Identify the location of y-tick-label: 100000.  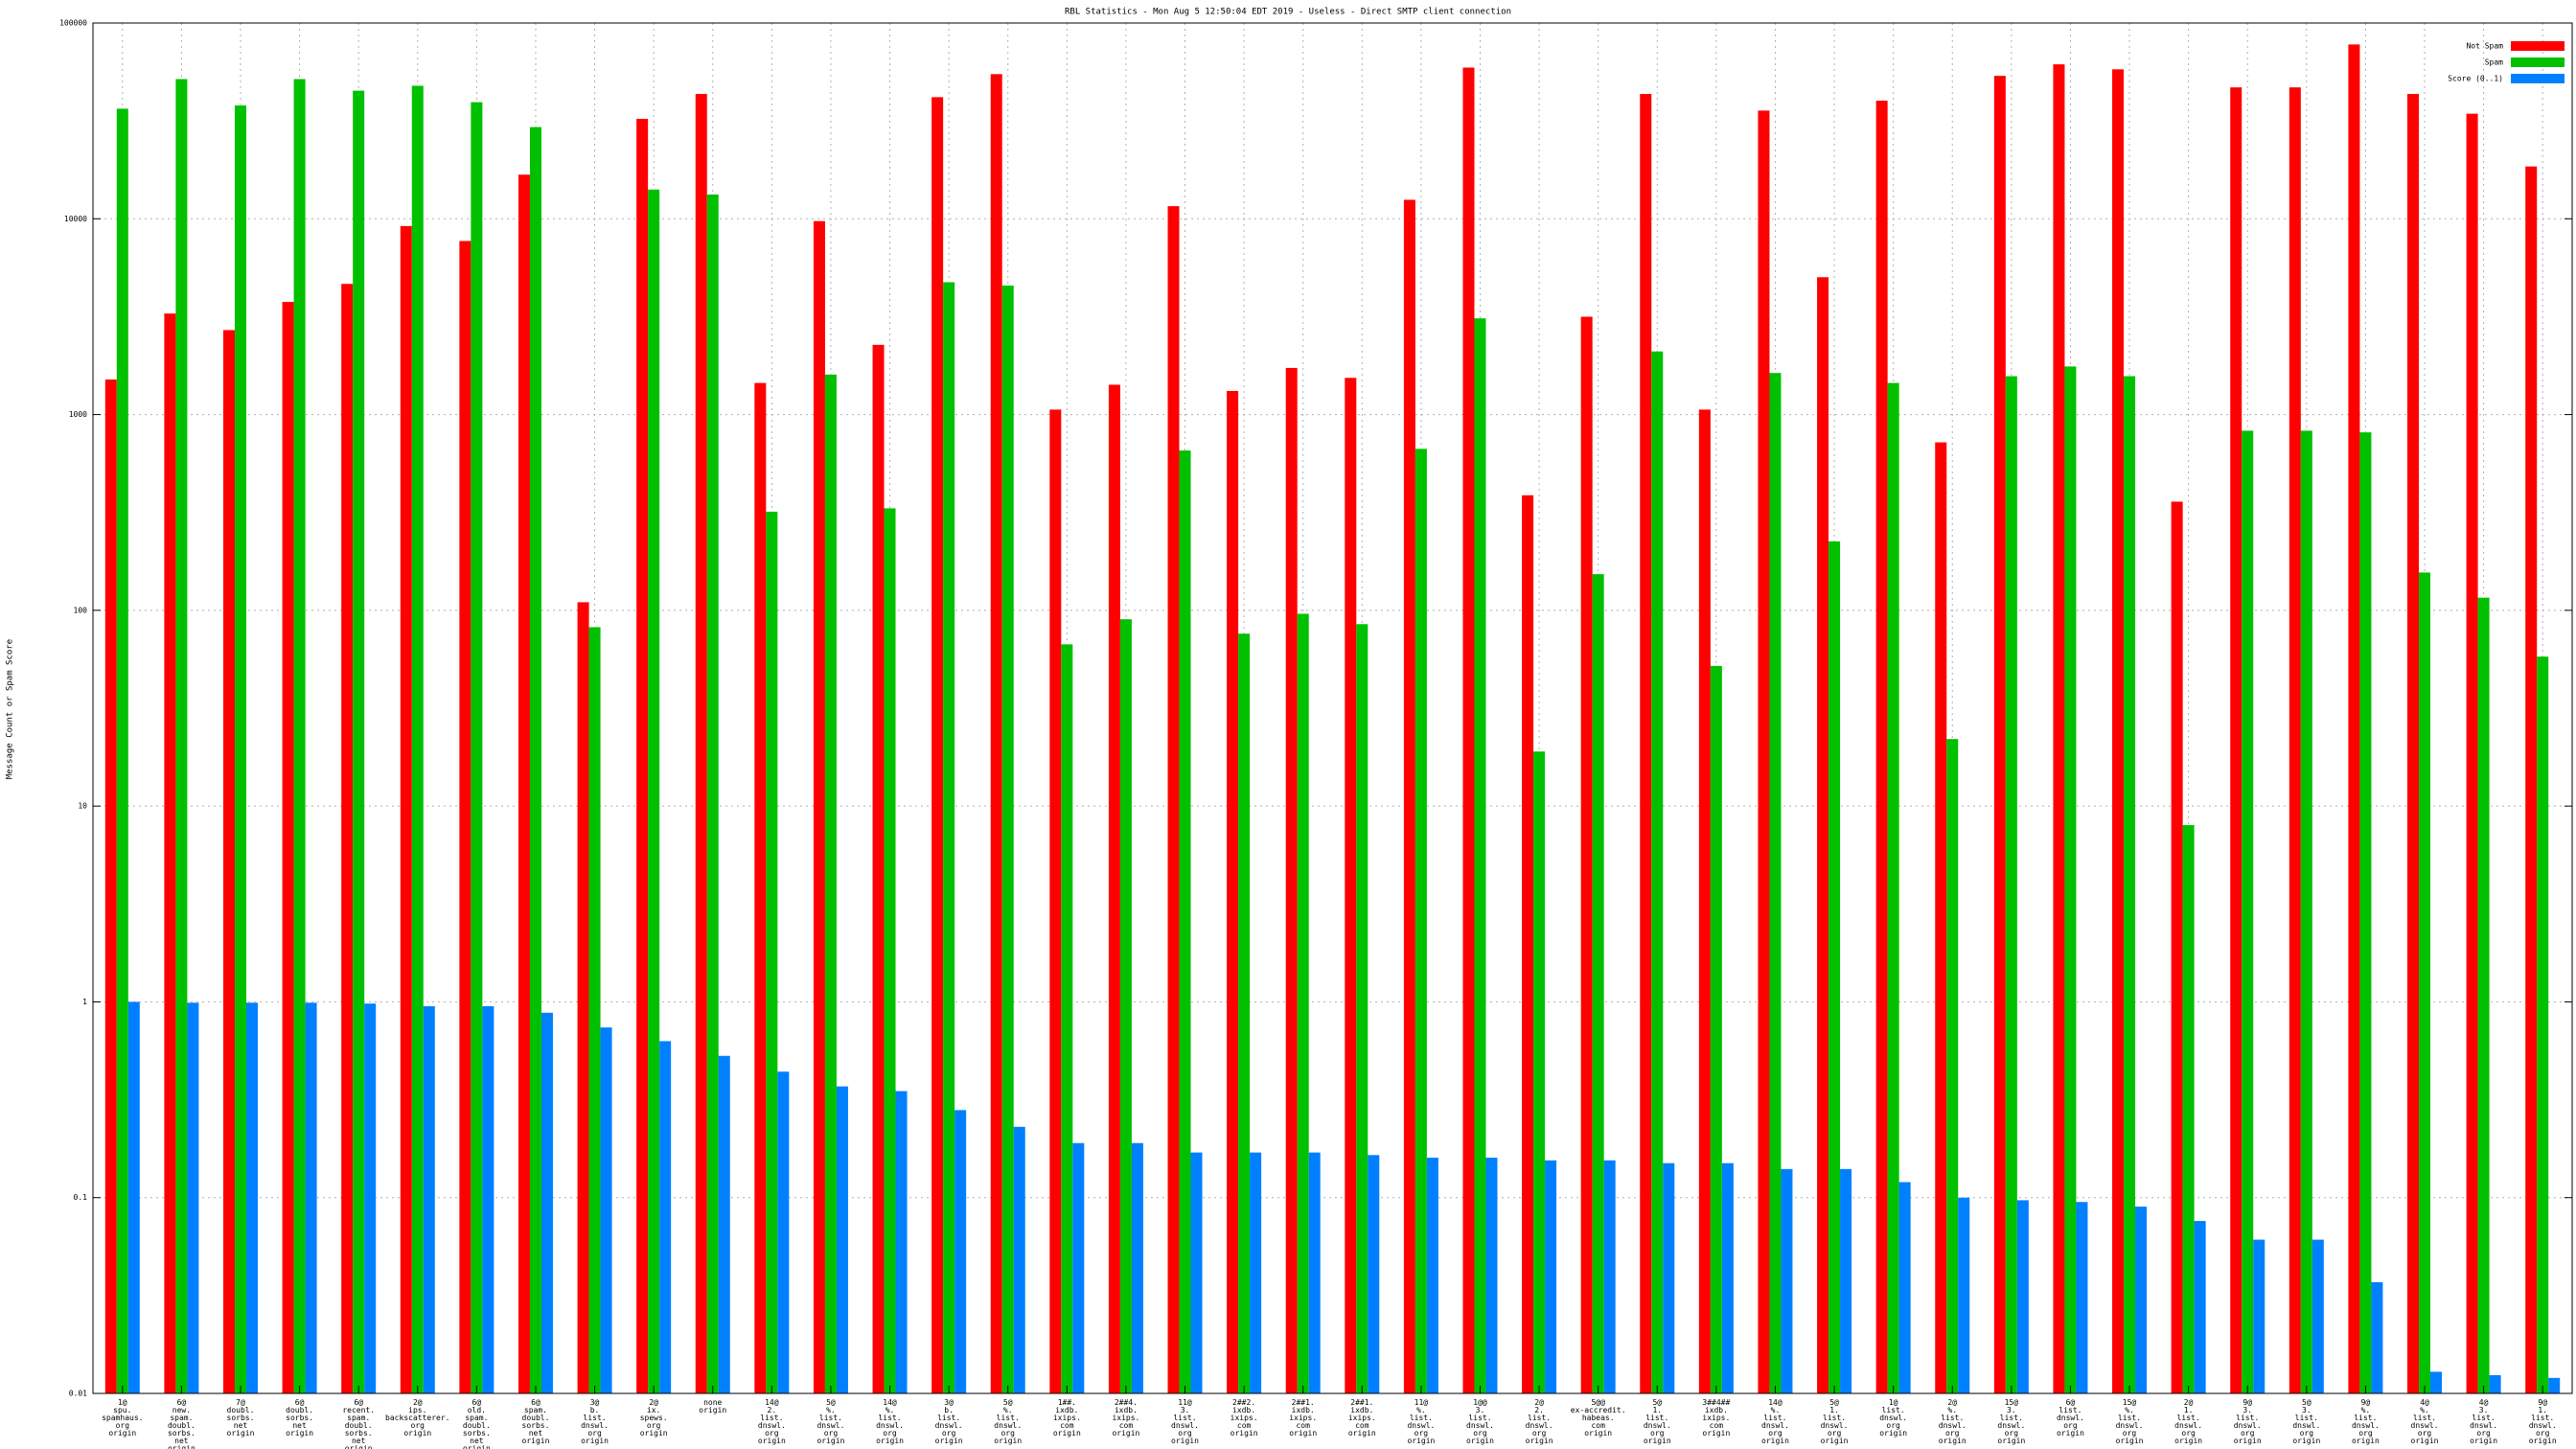
(73, 23).